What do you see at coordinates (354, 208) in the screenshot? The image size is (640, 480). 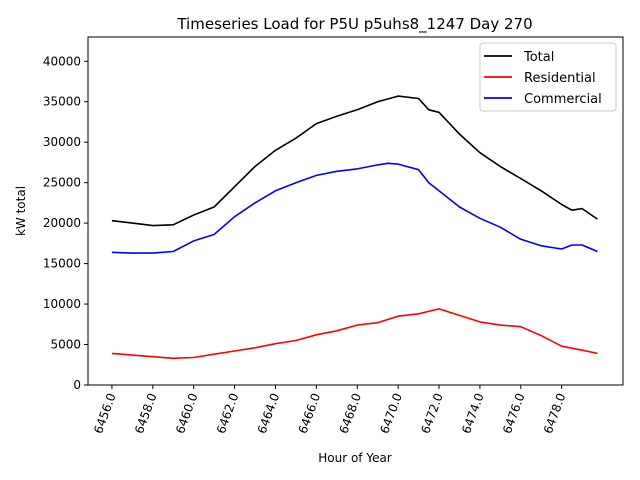 I see `series-line-commercial` at bounding box center [354, 208].